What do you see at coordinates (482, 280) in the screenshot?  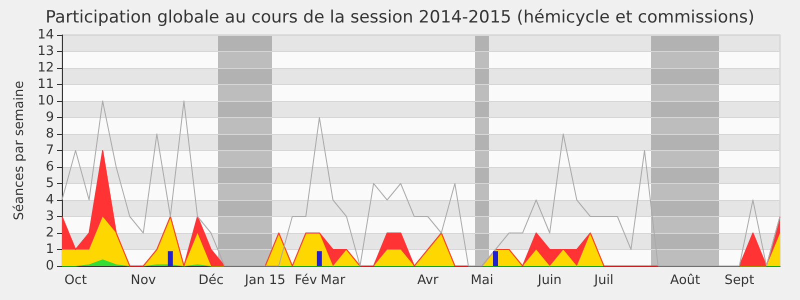 I see `x-tick-label: Mai` at bounding box center [482, 280].